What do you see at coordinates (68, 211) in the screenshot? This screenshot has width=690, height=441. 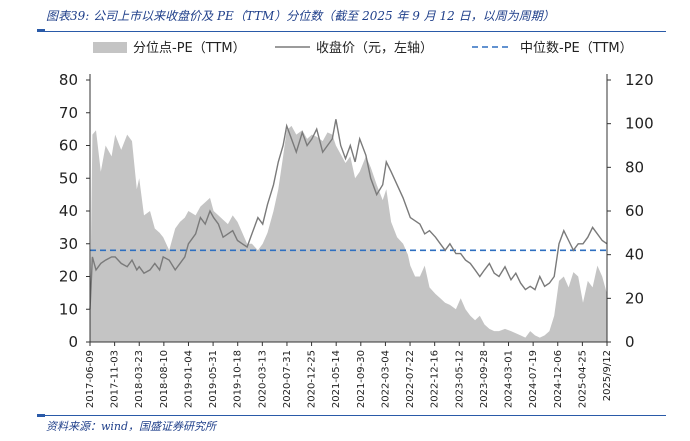 I see `y-left-tick-label: 40` at bounding box center [68, 211].